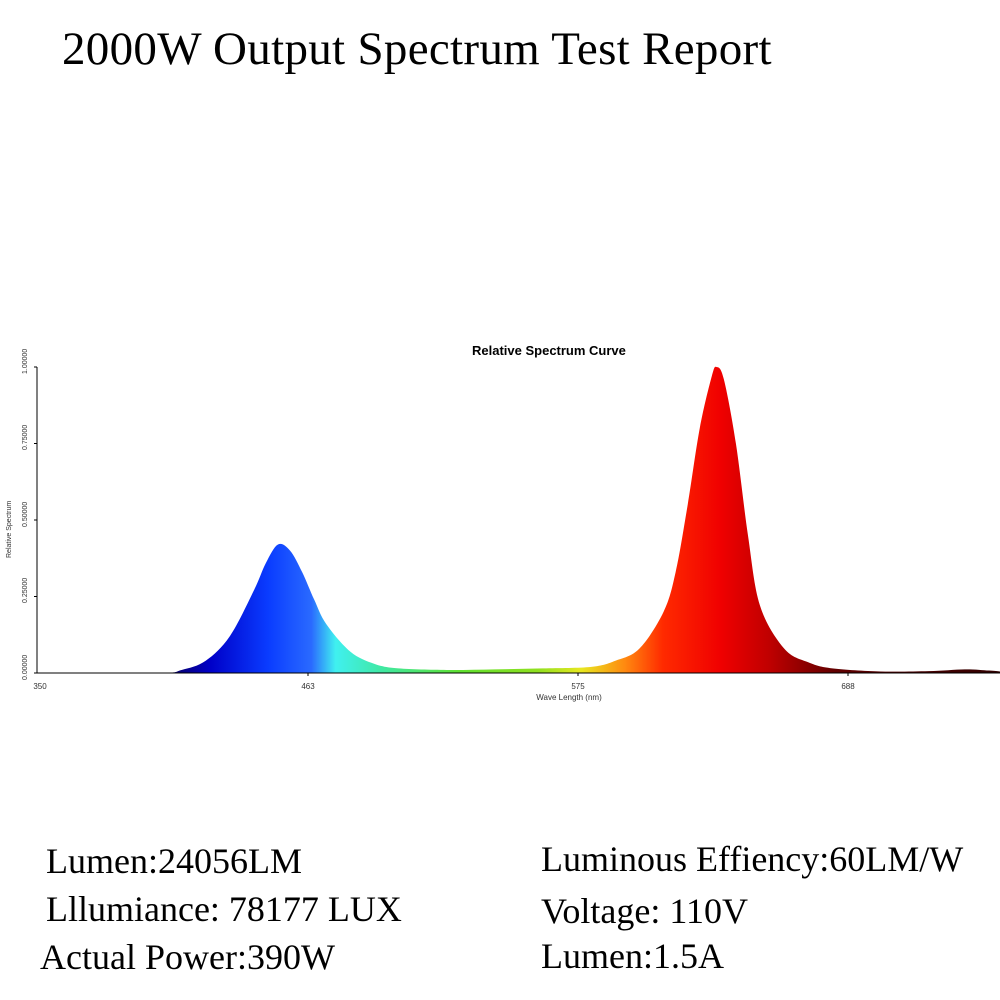  I want to click on page-title: 2000W Output Spectrum Test Report, so click(417, 49).